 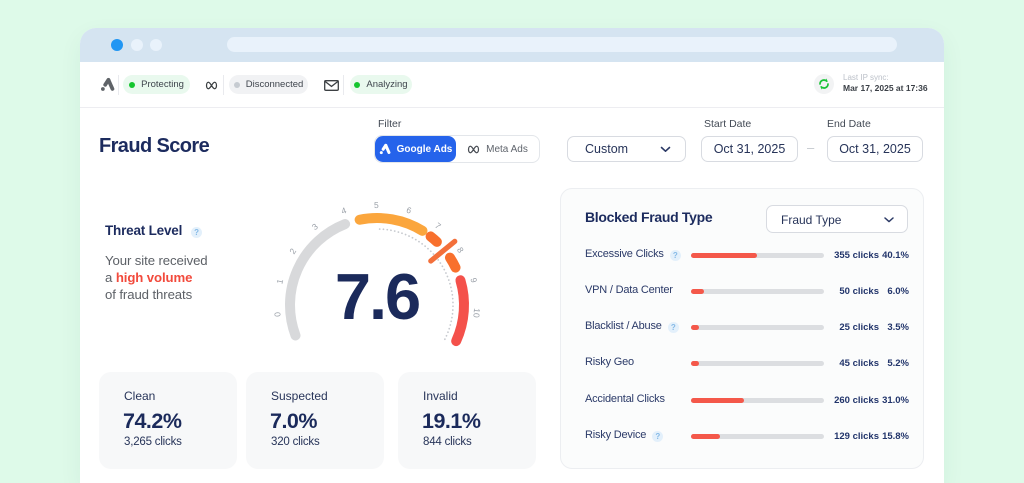 What do you see at coordinates (344, 210) in the screenshot?
I see `svg-text: 4` at bounding box center [344, 210].